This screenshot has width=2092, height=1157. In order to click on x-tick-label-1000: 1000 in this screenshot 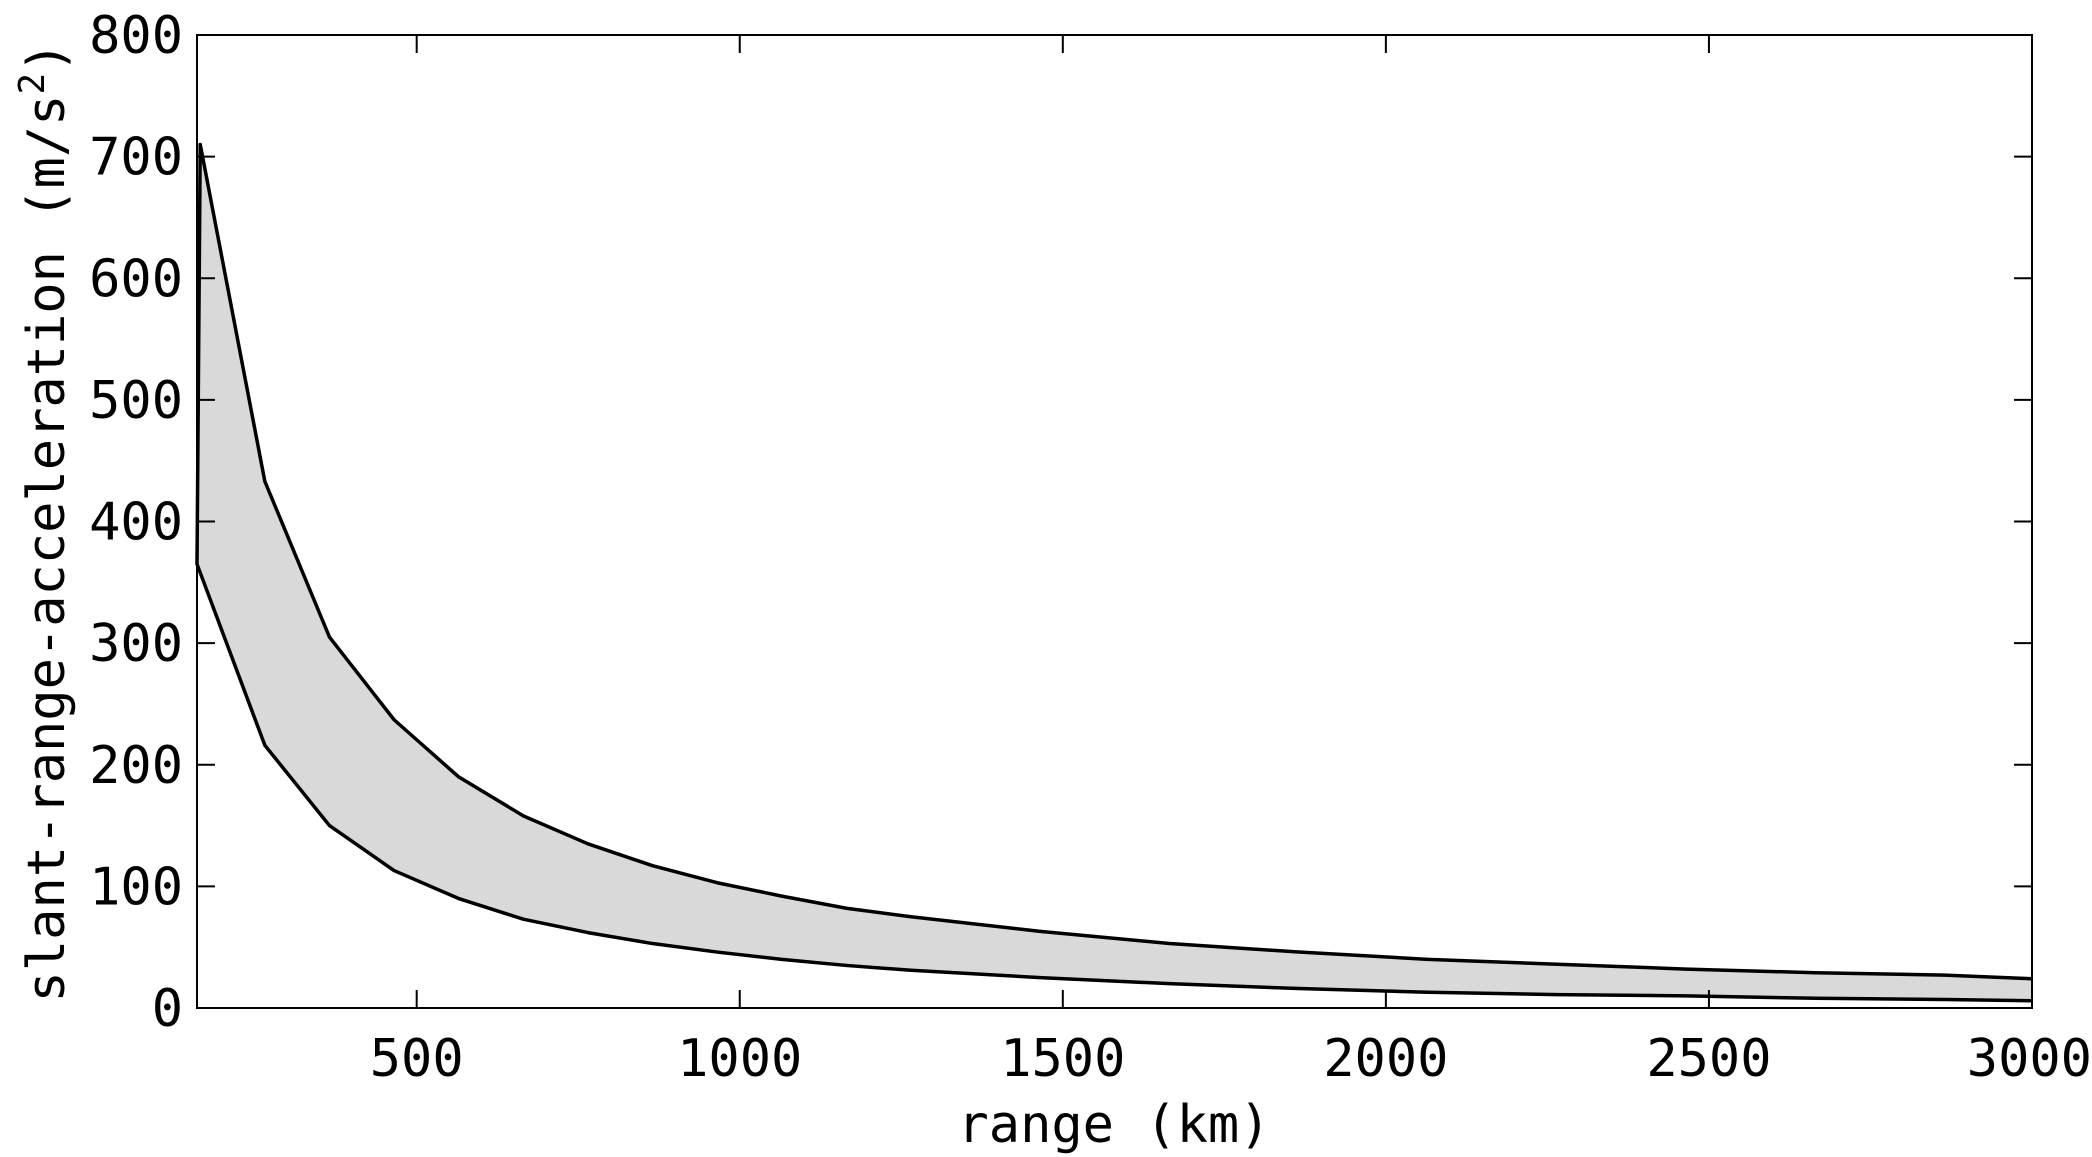, I will do `click(739, 1059)`.